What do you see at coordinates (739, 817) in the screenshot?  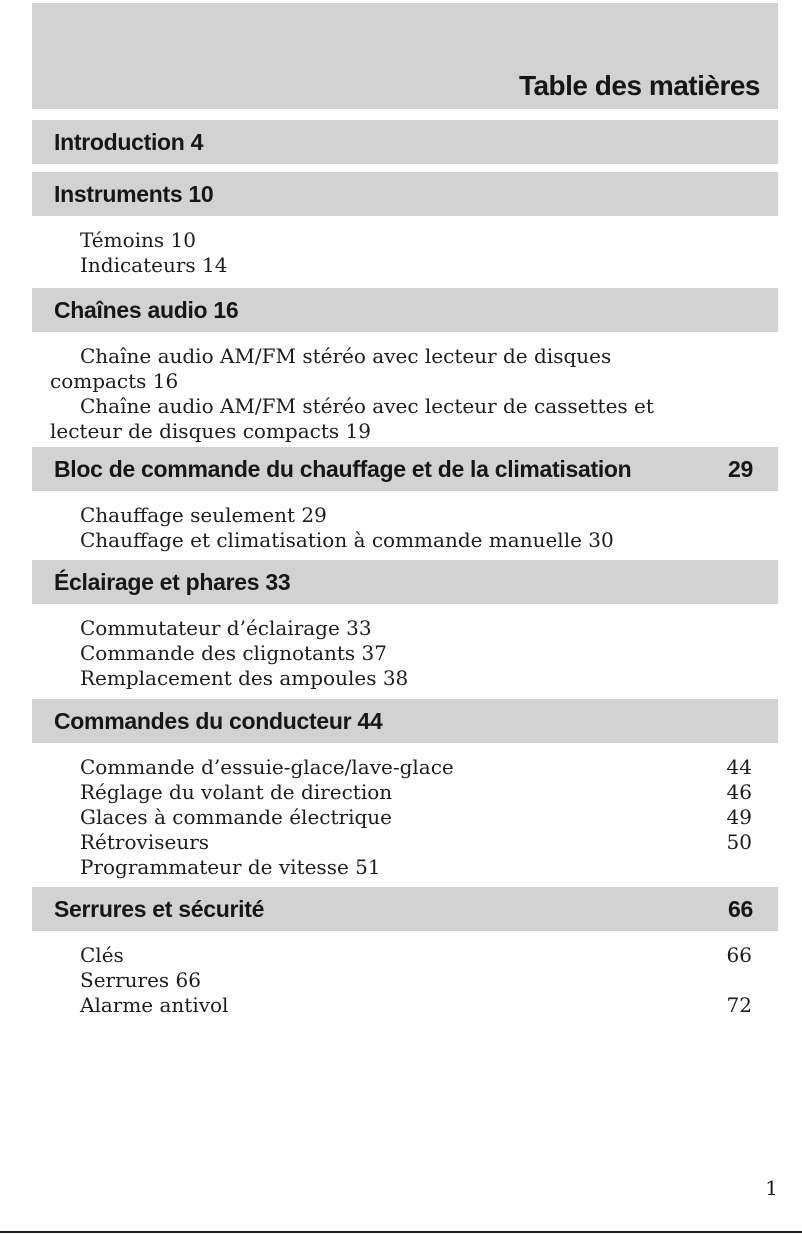 I see `item-page-number: 49` at bounding box center [739, 817].